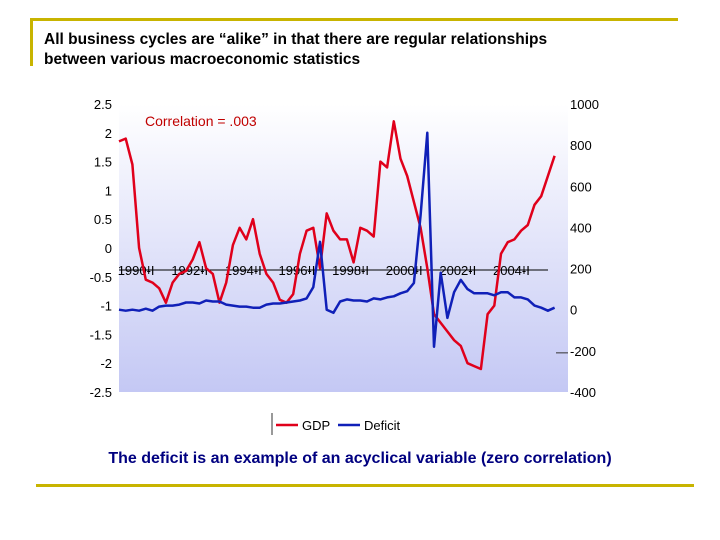 The image size is (720, 540). What do you see at coordinates (106, 306) in the screenshot?
I see `left-axis-tick-label: -1` at bounding box center [106, 306].